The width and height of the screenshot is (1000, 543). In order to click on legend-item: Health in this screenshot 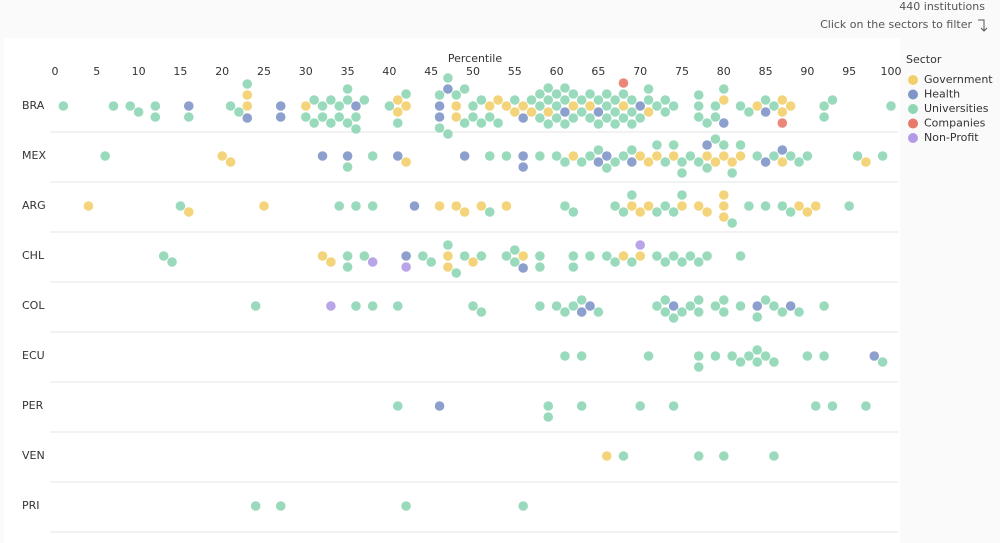, I will do `click(934, 94)`.